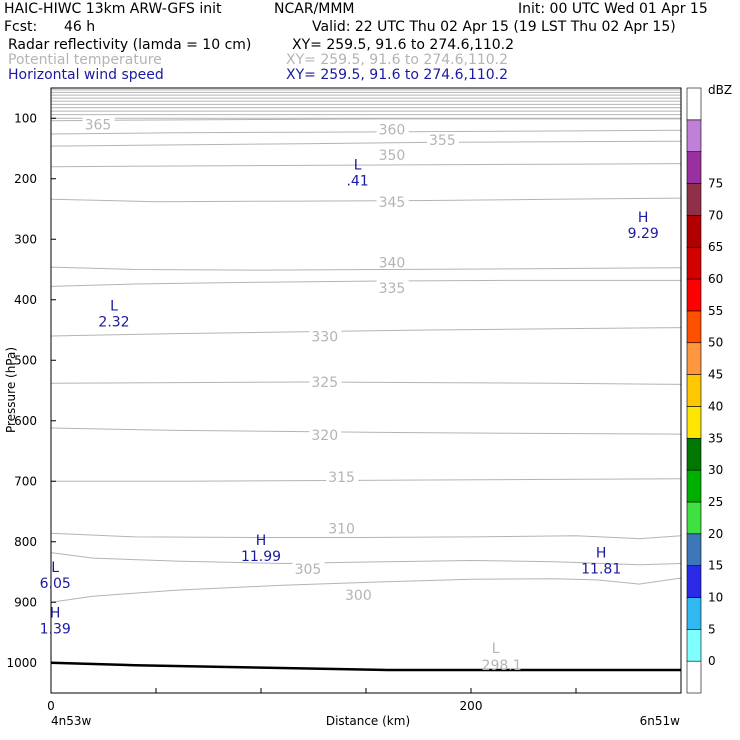 Image resolution: width=740 pixels, height=740 pixels. I want to click on colorbar-label: 15, so click(715, 566).